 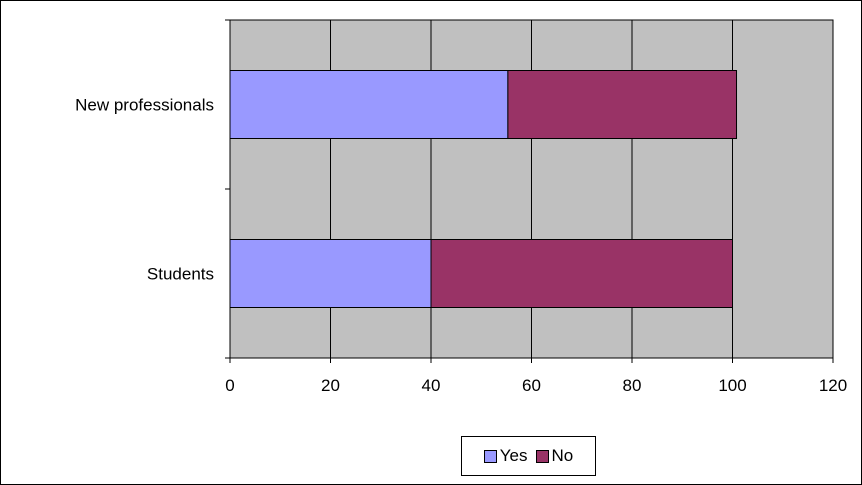 What do you see at coordinates (542, 456) in the screenshot?
I see `legend-swatch-no` at bounding box center [542, 456].